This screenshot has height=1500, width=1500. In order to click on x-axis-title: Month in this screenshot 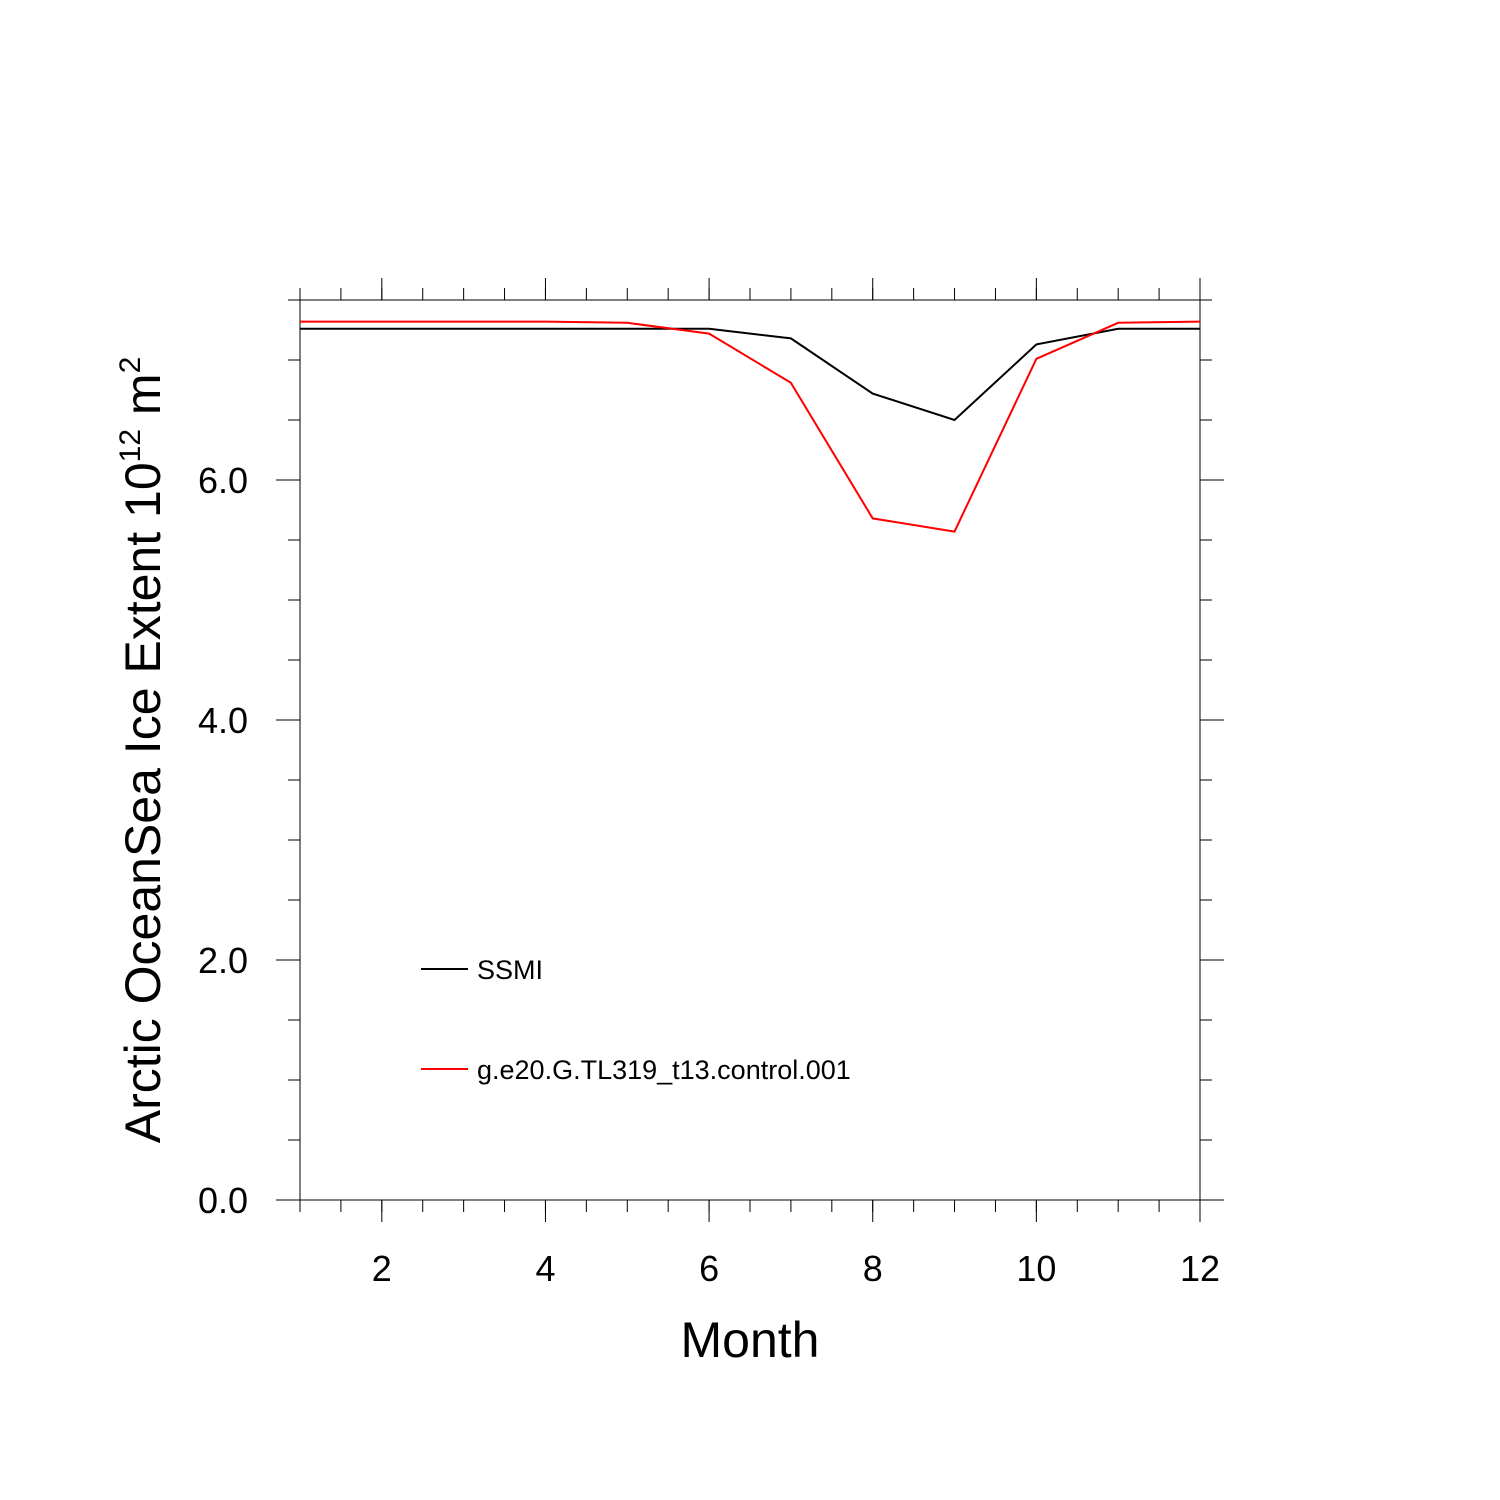, I will do `click(750, 1340)`.